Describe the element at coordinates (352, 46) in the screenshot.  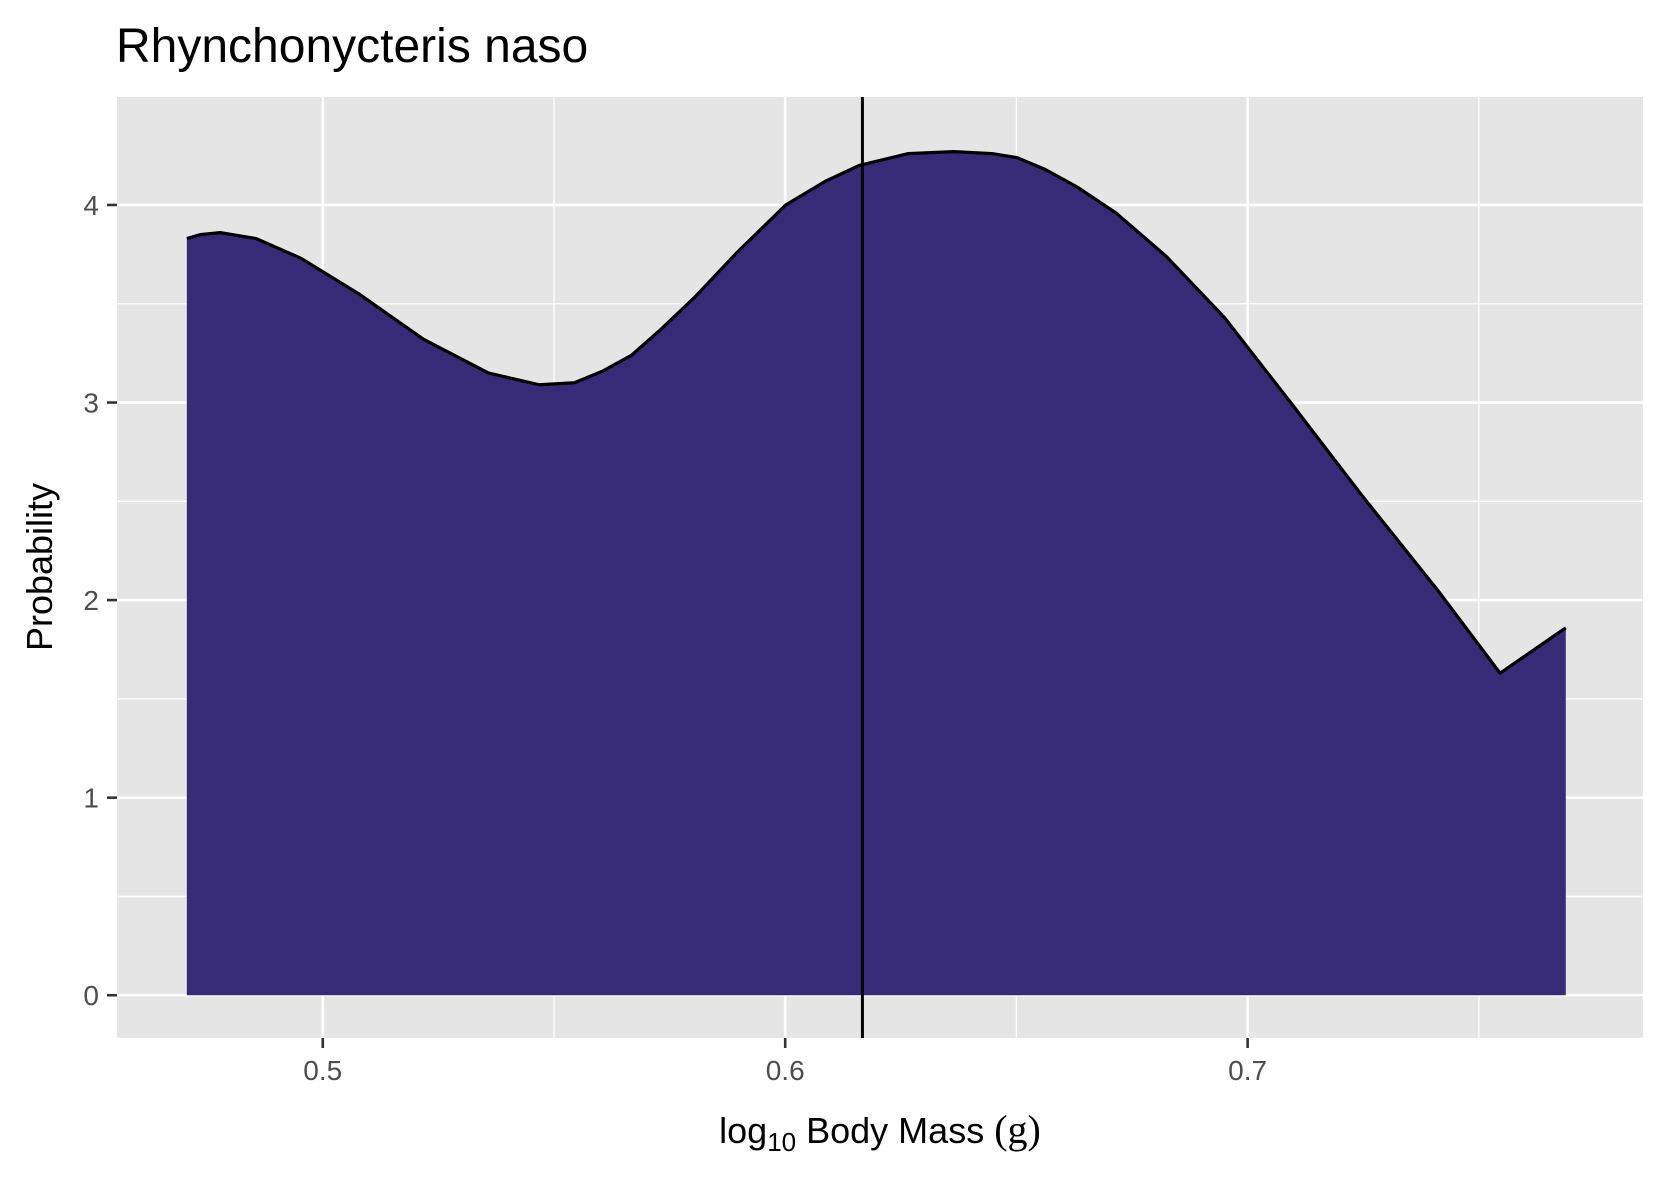
I see `chart-title: Rhynchonycteris naso` at that location.